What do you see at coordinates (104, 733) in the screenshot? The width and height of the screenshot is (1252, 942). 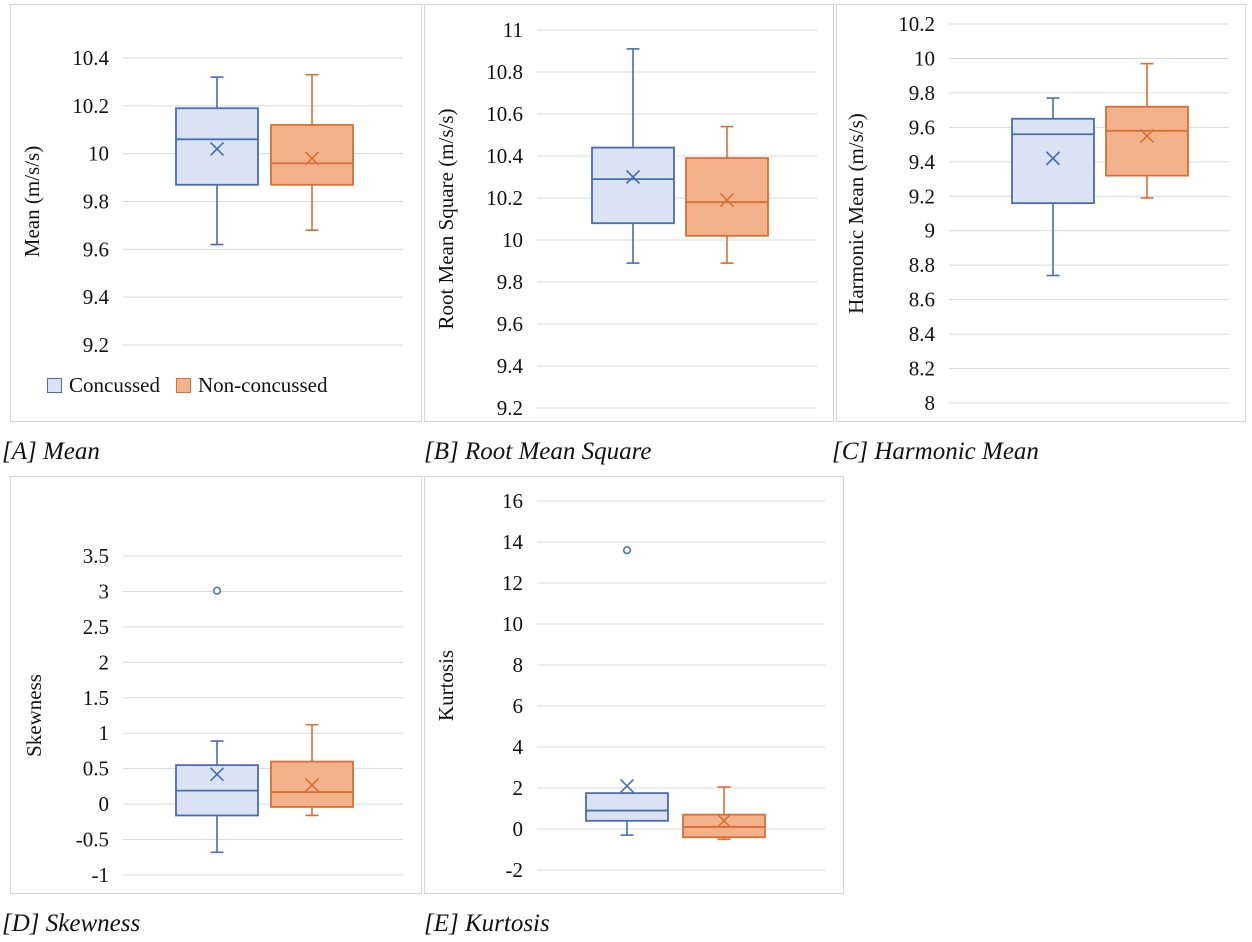 I see `y-tick-label: 1` at bounding box center [104, 733].